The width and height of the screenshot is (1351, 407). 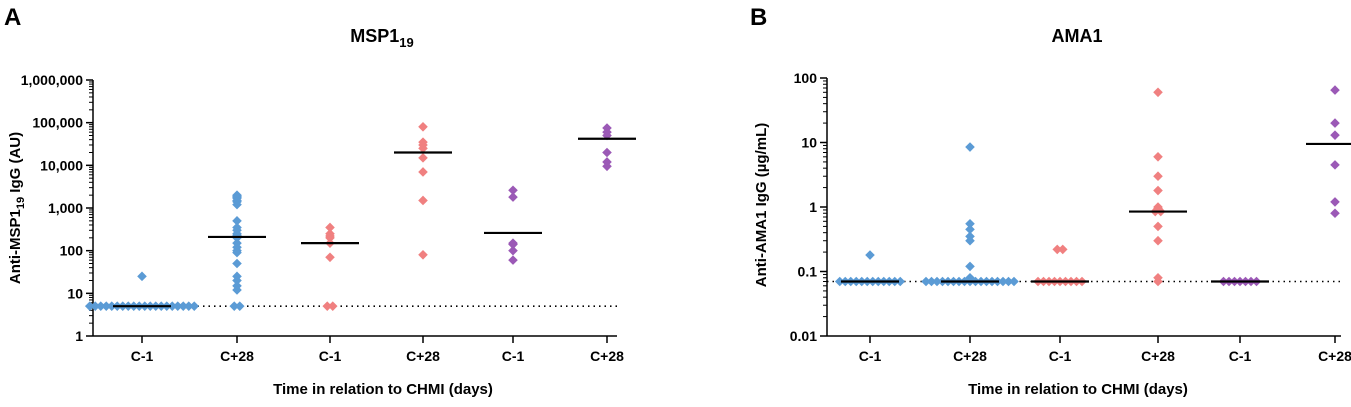 What do you see at coordinates (21, 203) in the screenshot?
I see `ylabel-subscript: 19` at bounding box center [21, 203].